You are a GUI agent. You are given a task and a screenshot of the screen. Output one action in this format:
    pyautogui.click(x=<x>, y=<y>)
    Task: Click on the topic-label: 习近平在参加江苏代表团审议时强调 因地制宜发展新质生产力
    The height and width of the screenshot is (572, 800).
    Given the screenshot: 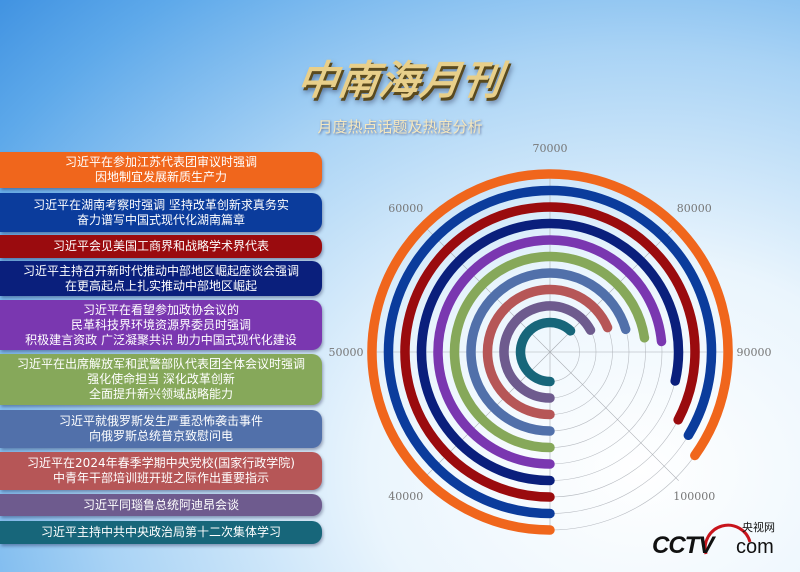 What is the action you would take?
    pyautogui.click(x=161, y=170)
    